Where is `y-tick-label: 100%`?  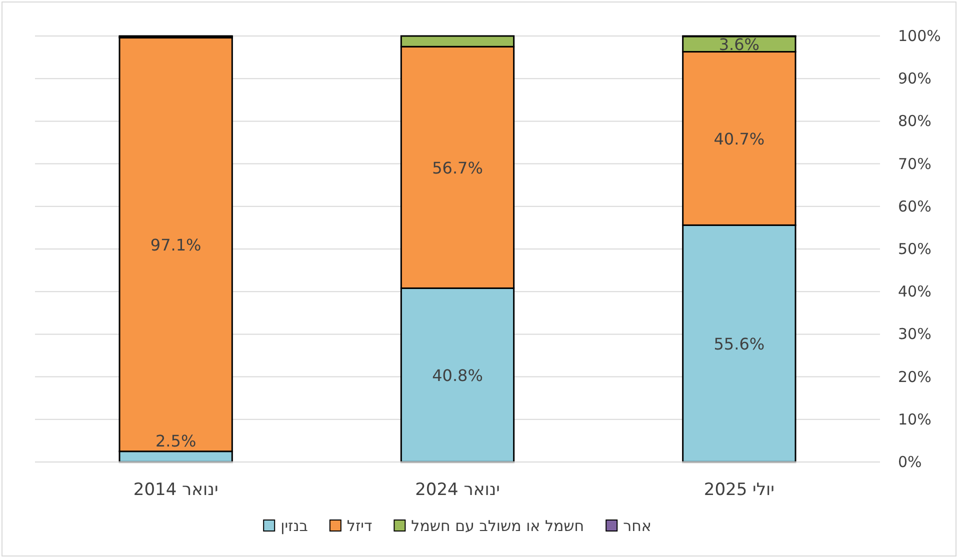
y-tick-label: 100% is located at coordinates (919, 36).